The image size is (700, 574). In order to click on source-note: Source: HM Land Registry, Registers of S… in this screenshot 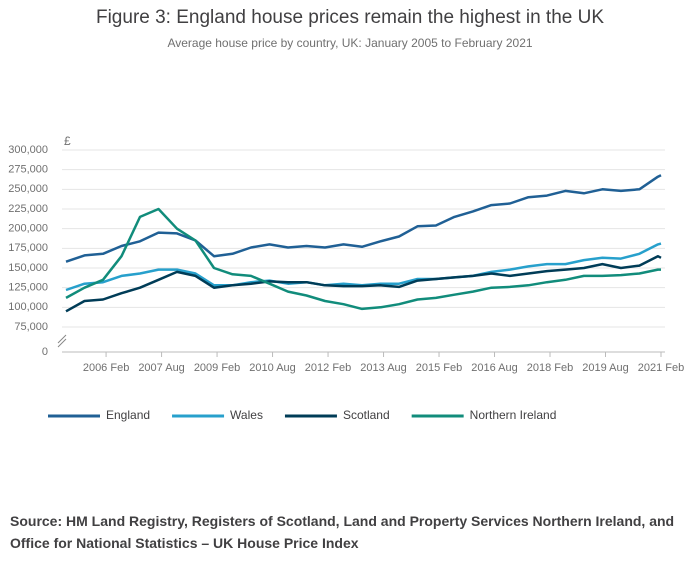, I will do `click(342, 532)`.